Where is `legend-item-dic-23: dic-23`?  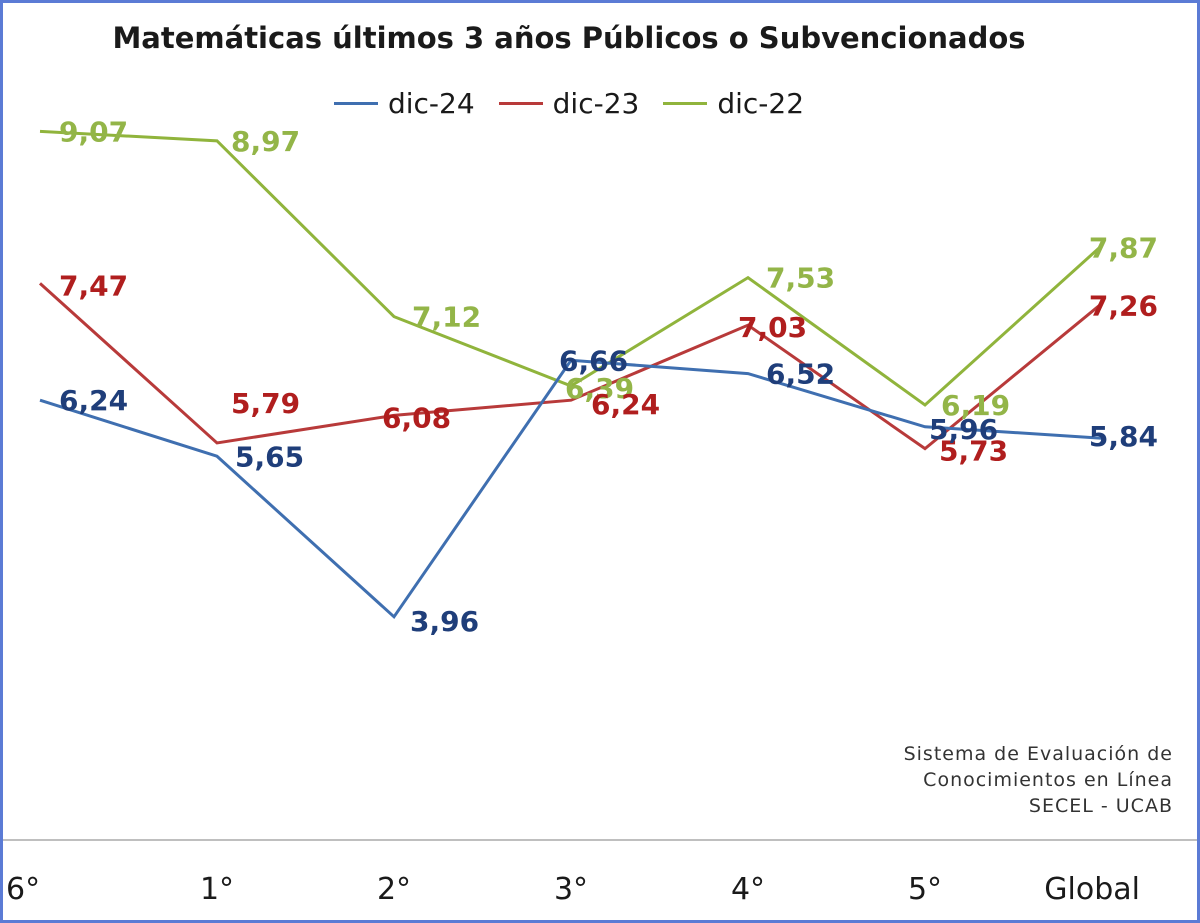
legend-item-dic-23: dic-23 is located at coordinates (569, 103).